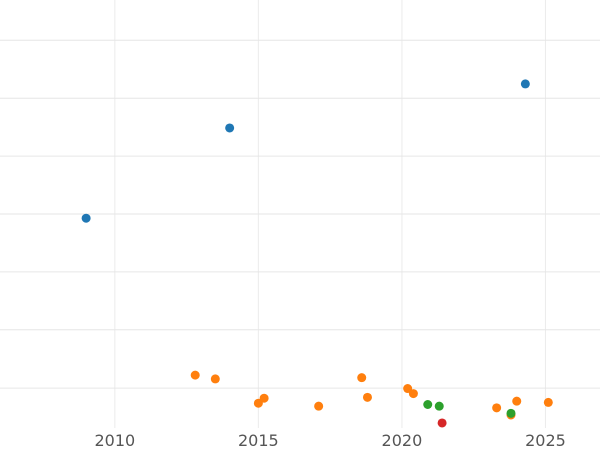  Describe the element at coordinates (545, 440) in the screenshot. I see `x-tick-label: 2025` at that location.